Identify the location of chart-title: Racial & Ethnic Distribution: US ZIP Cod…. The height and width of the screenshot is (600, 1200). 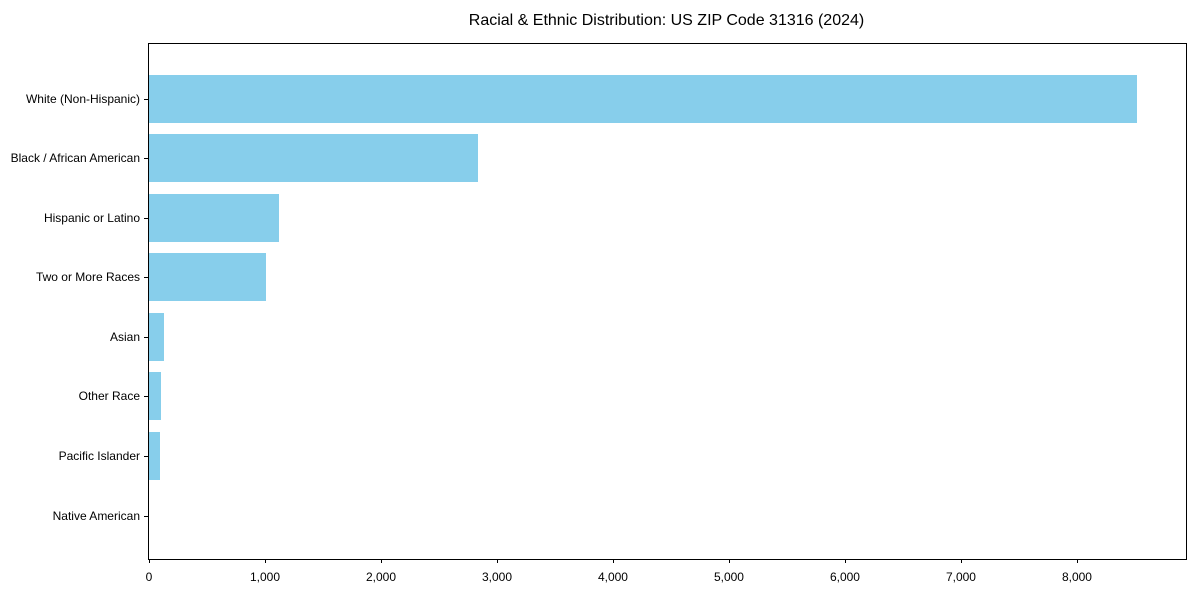
(666, 20).